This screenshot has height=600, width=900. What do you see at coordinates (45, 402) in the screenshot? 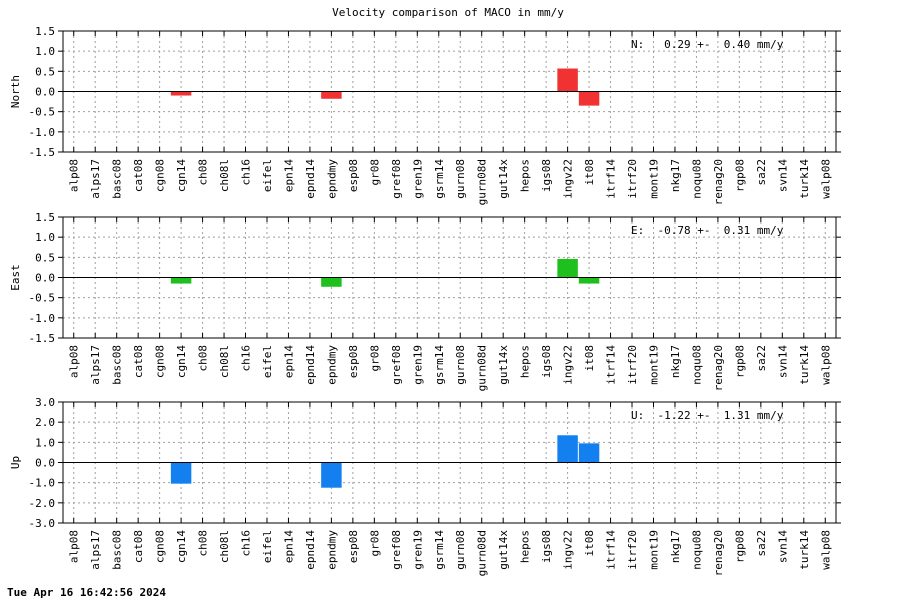
I see `y-tick-label: 3.0` at bounding box center [45, 402].